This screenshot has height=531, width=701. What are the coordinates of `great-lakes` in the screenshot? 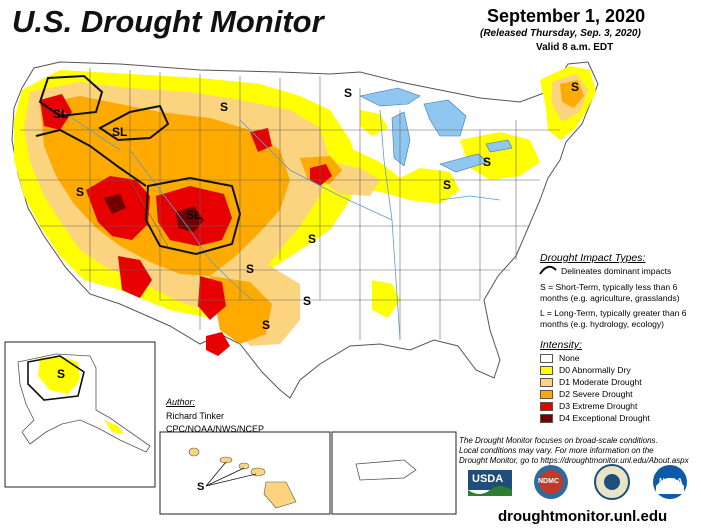 It's located at (436, 130).